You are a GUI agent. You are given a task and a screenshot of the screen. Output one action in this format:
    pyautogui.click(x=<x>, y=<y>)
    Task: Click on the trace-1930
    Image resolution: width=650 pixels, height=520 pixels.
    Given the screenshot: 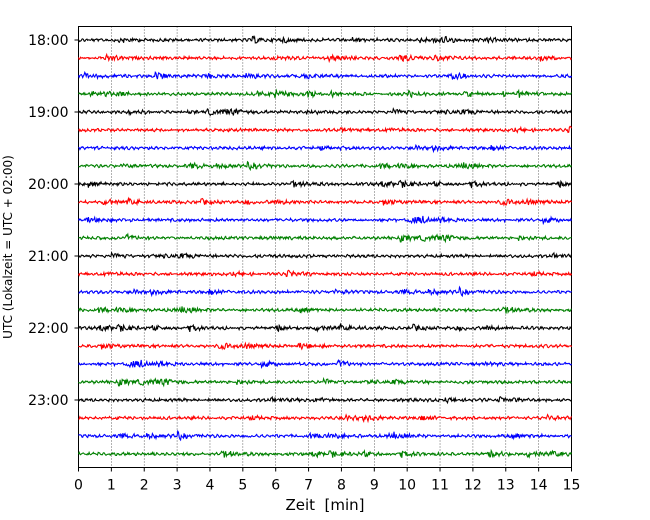 What is the action you would take?
    pyautogui.click(x=325, y=148)
    